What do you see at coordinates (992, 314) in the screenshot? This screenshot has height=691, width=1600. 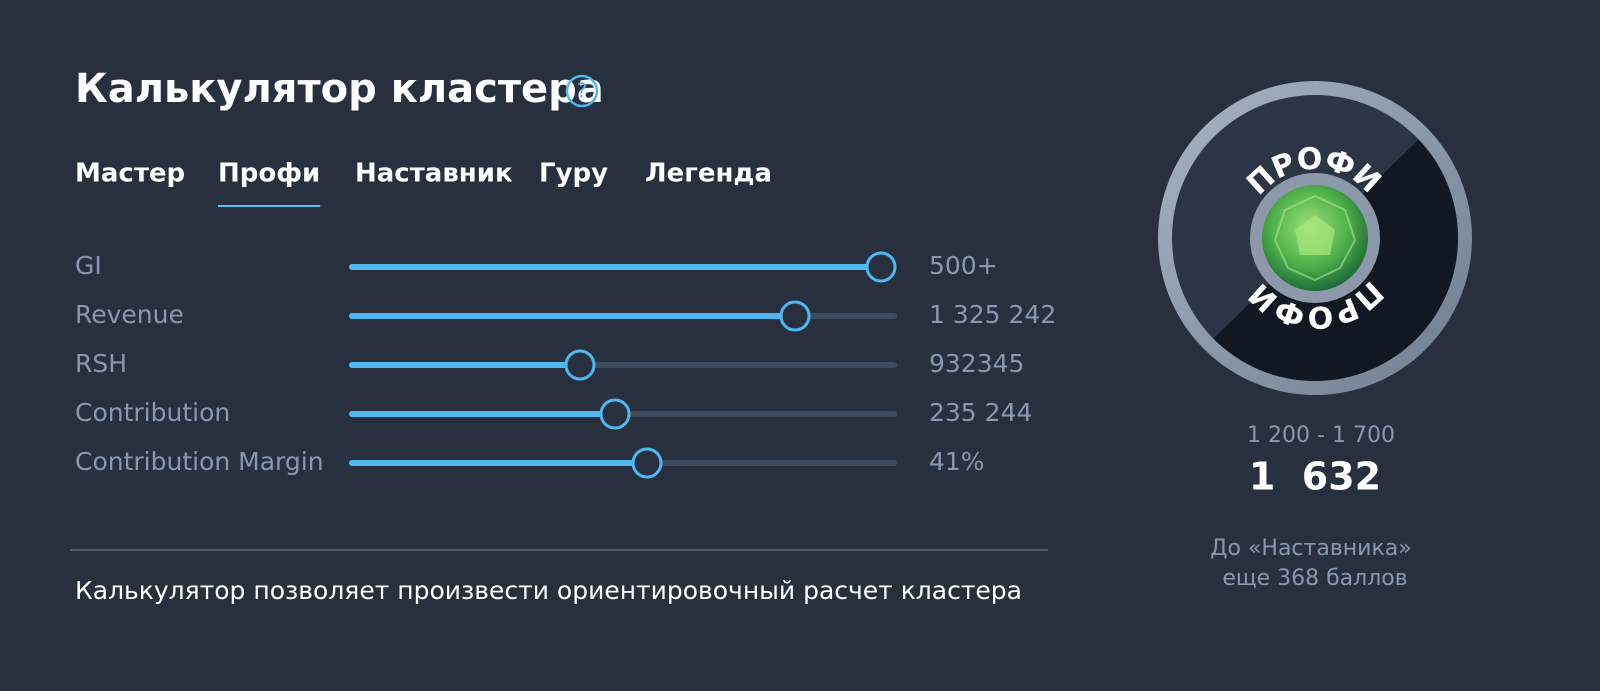 I see `slider-value: 1 325 242` at bounding box center [992, 314].